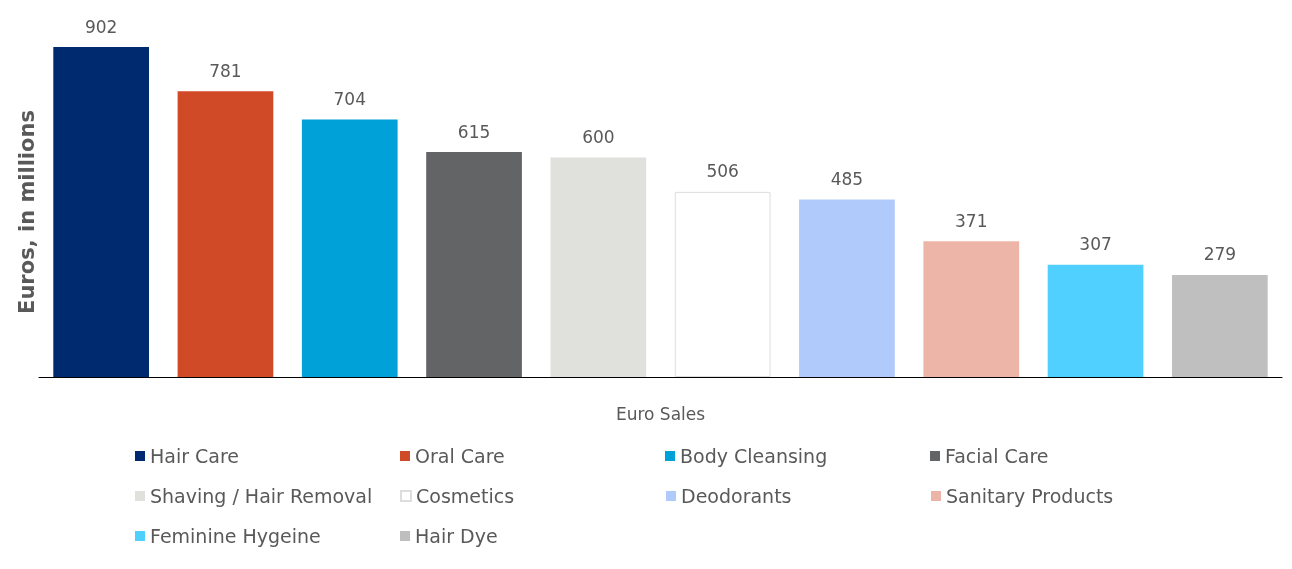  Describe the element at coordinates (349, 98) in the screenshot. I see `data-label: 704` at that location.